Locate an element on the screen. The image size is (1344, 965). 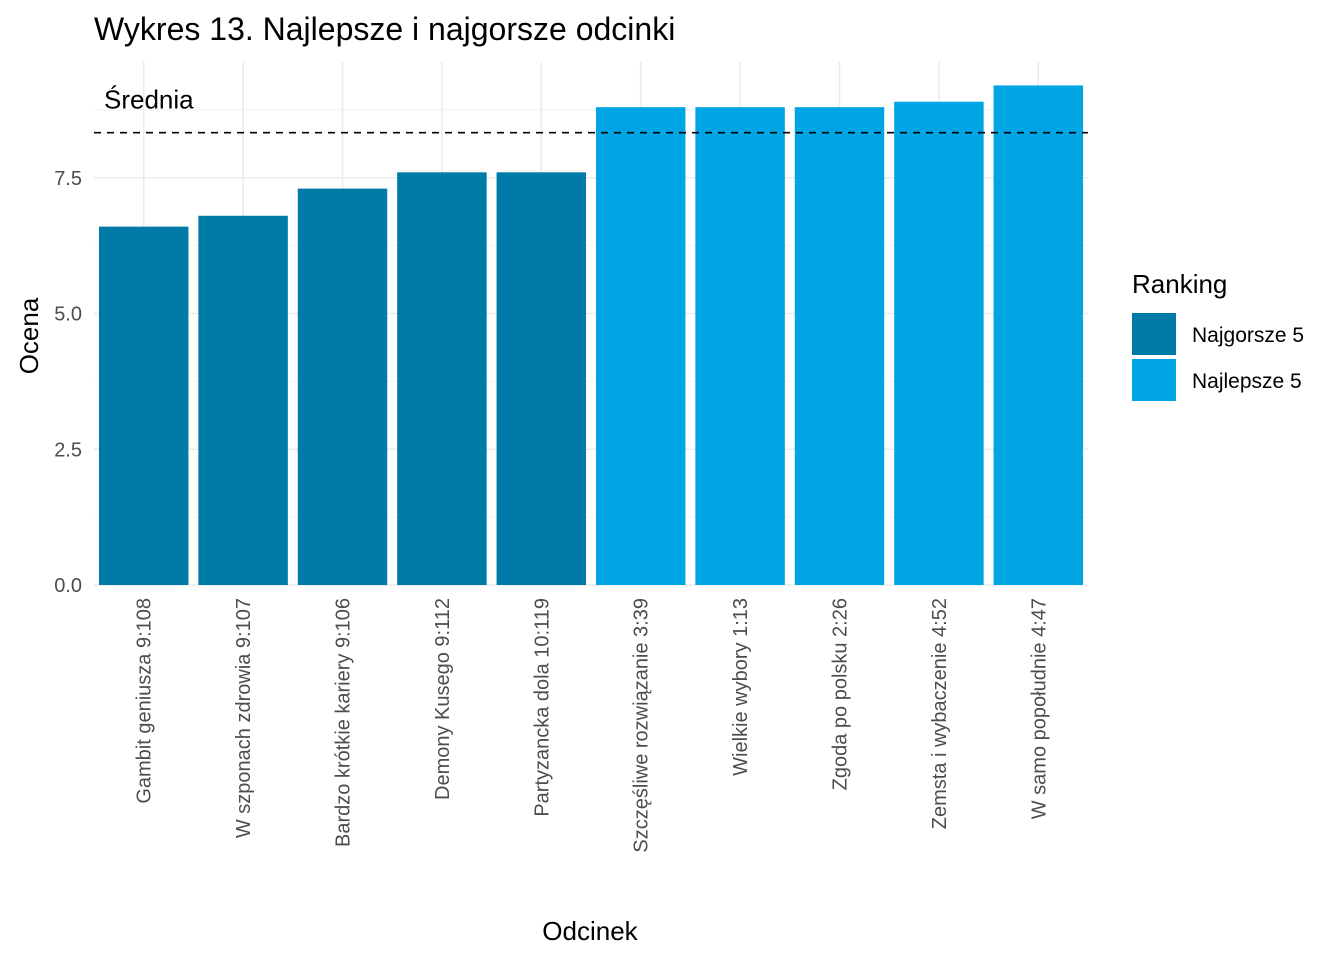
x-tick-label: Gambit geniusza 9:108 is located at coordinates (145, 701).